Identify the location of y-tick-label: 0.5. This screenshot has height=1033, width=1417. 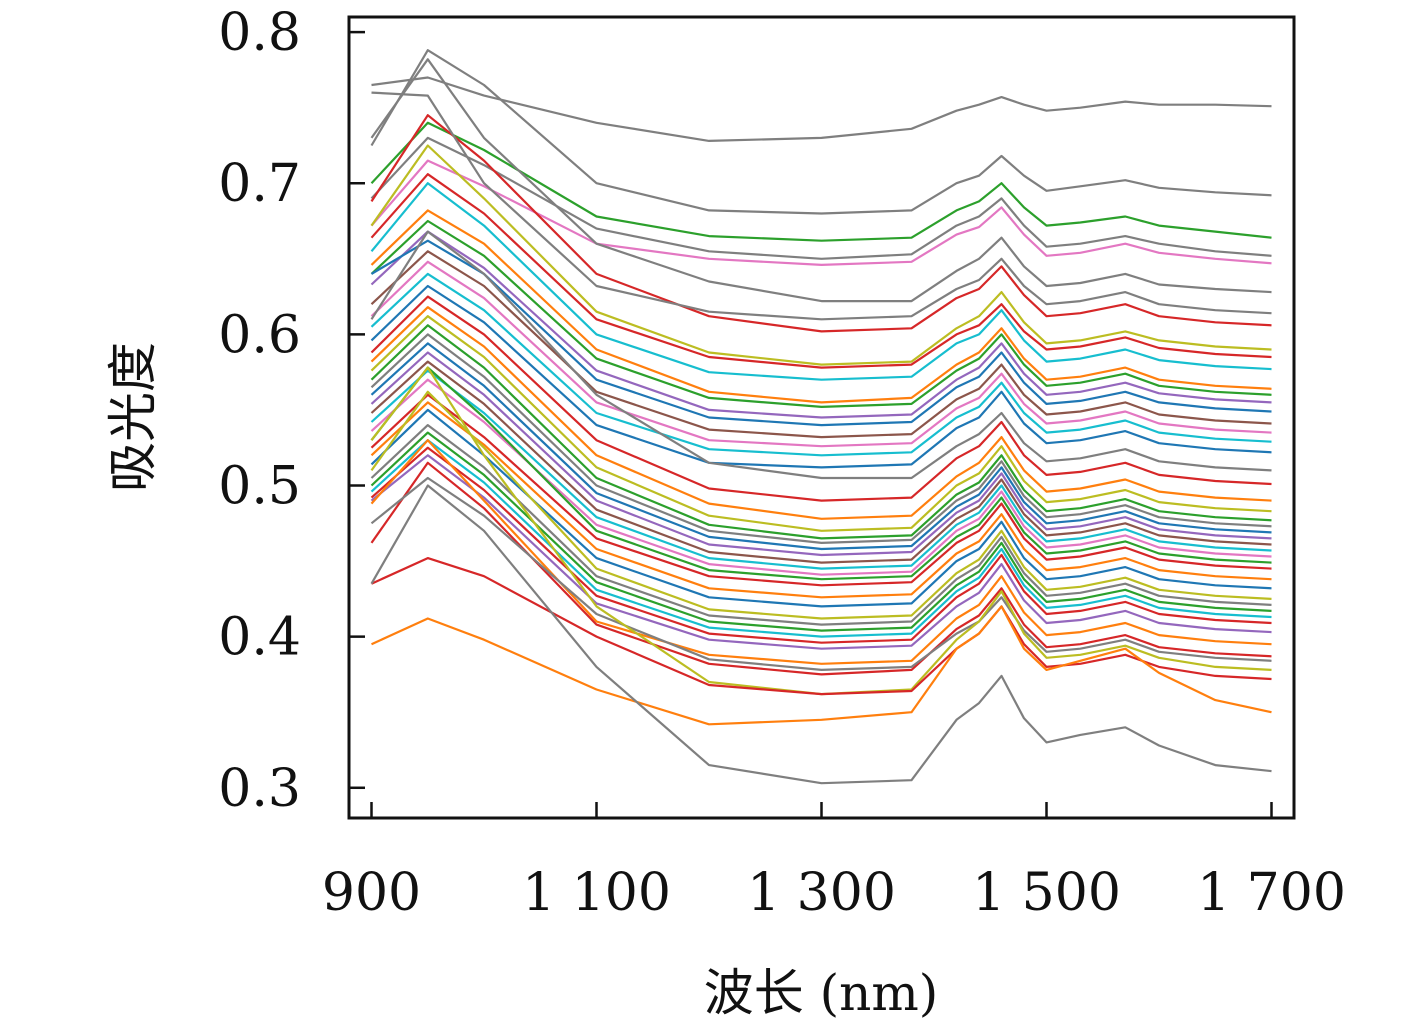
(259, 487).